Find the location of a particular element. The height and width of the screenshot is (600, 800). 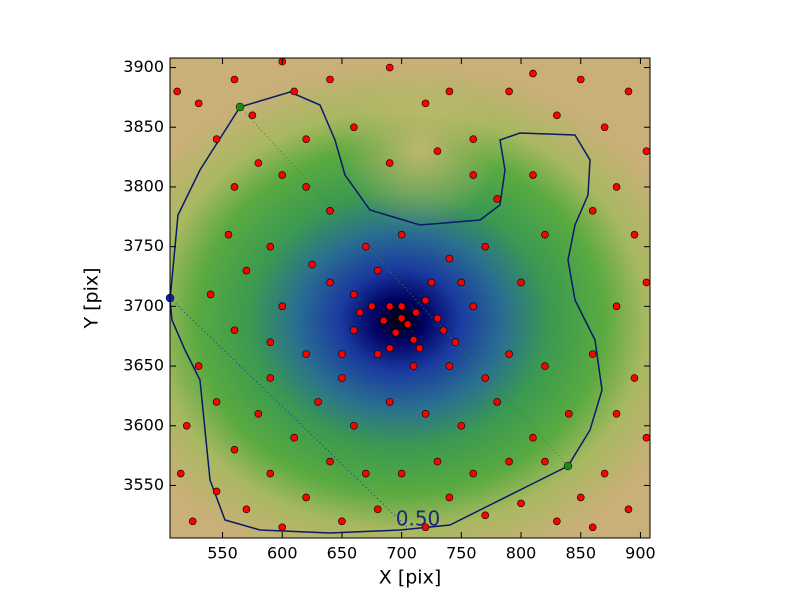

y-tick-label: 3700 is located at coordinates (143, 305).